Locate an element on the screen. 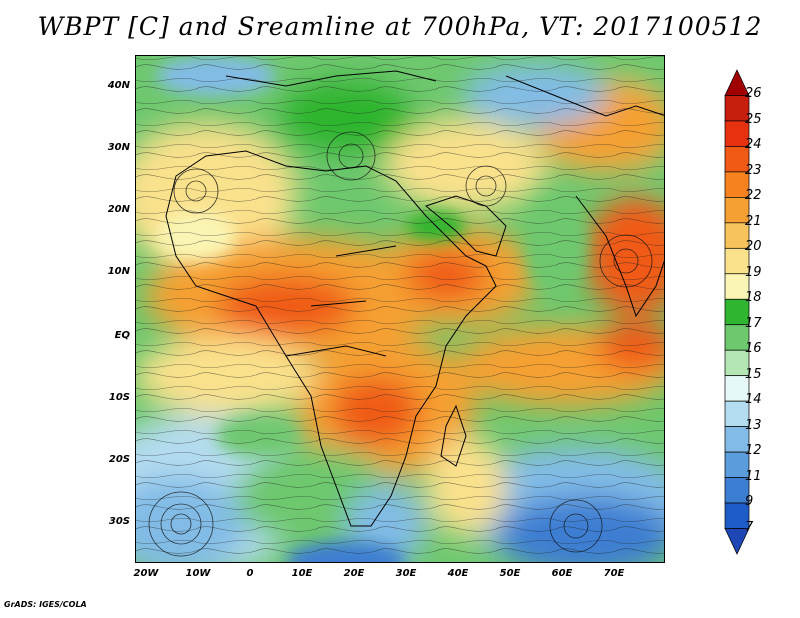 The image size is (800, 618). lat-label-10n: 10N is located at coordinates (118, 271).